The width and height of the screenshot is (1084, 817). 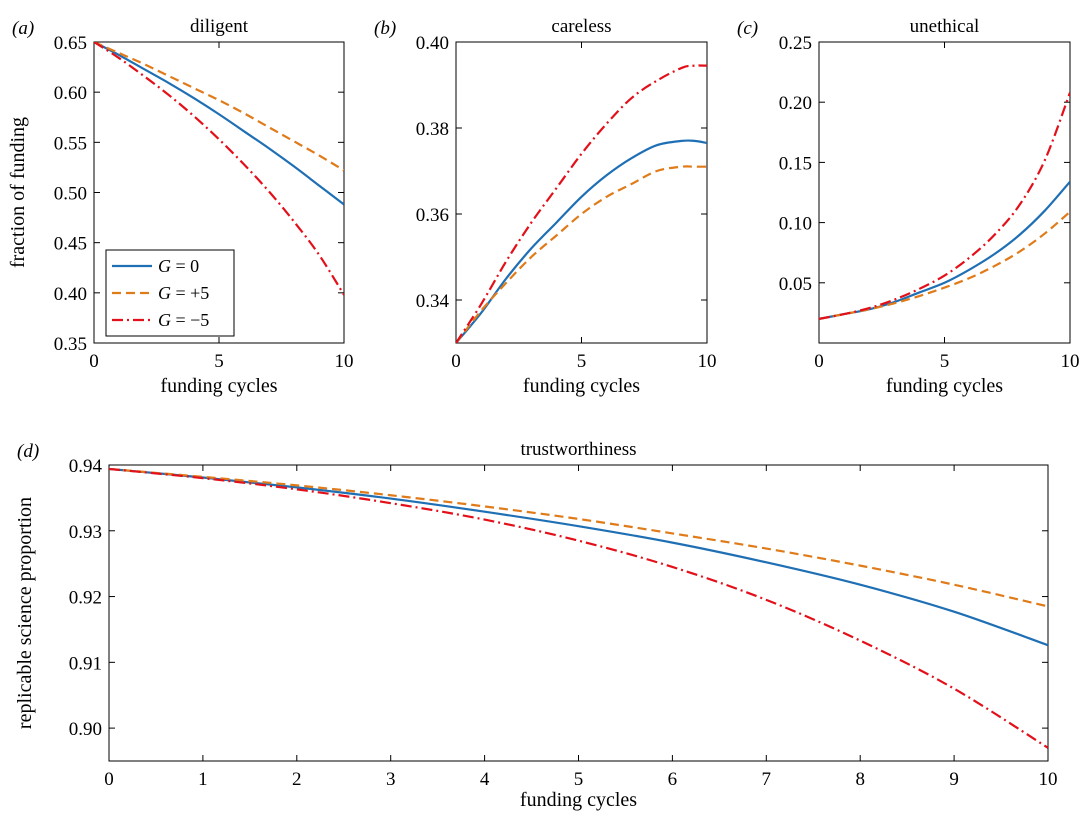 I want to click on legend-entry: G = −5, so click(x=183, y=320).